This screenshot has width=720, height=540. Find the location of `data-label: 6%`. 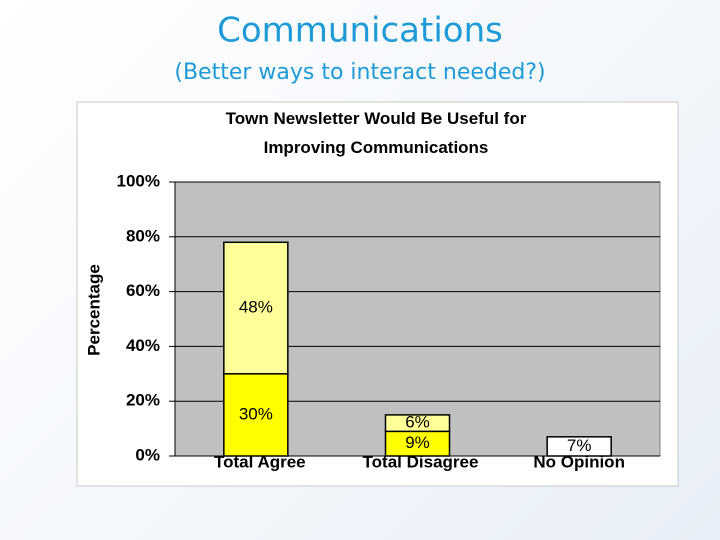

data-label: 6% is located at coordinates (417, 422).